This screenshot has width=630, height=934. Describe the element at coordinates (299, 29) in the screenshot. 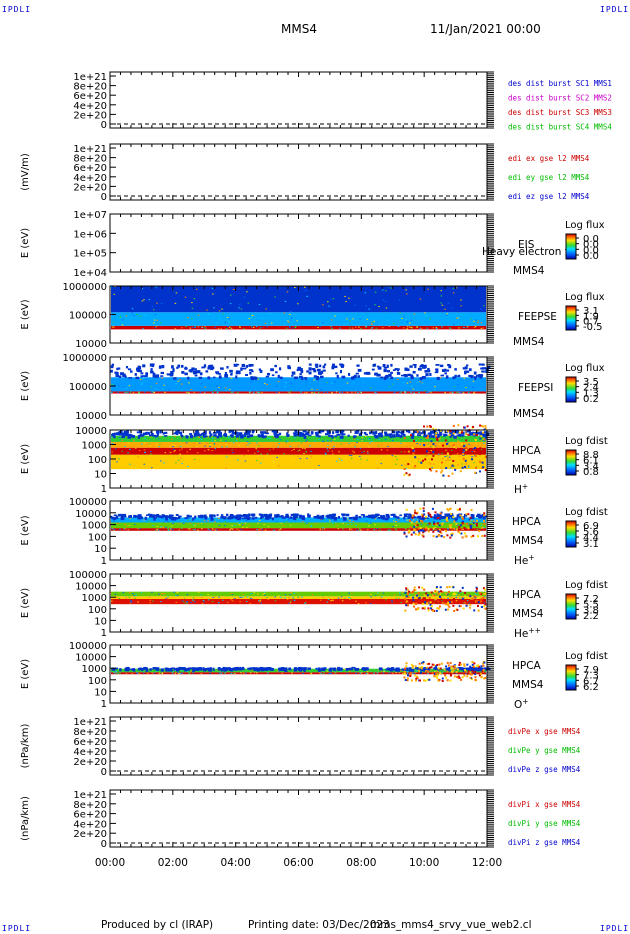

I see `spacecraft-title: MMS4` at that location.